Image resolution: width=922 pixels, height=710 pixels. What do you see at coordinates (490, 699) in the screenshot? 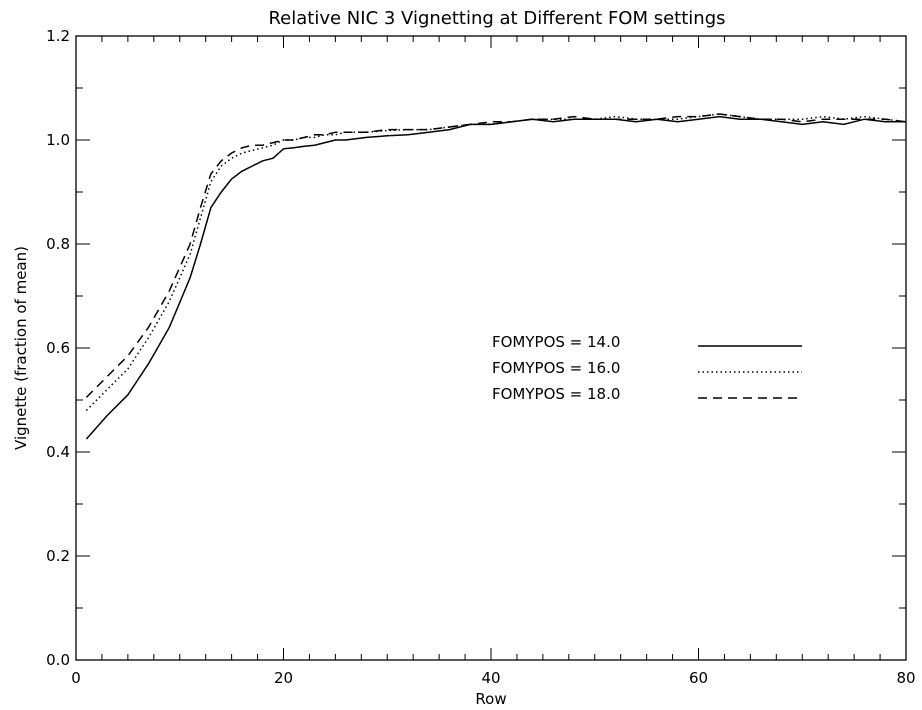
I see `x-axis-title: Row` at bounding box center [490, 699].